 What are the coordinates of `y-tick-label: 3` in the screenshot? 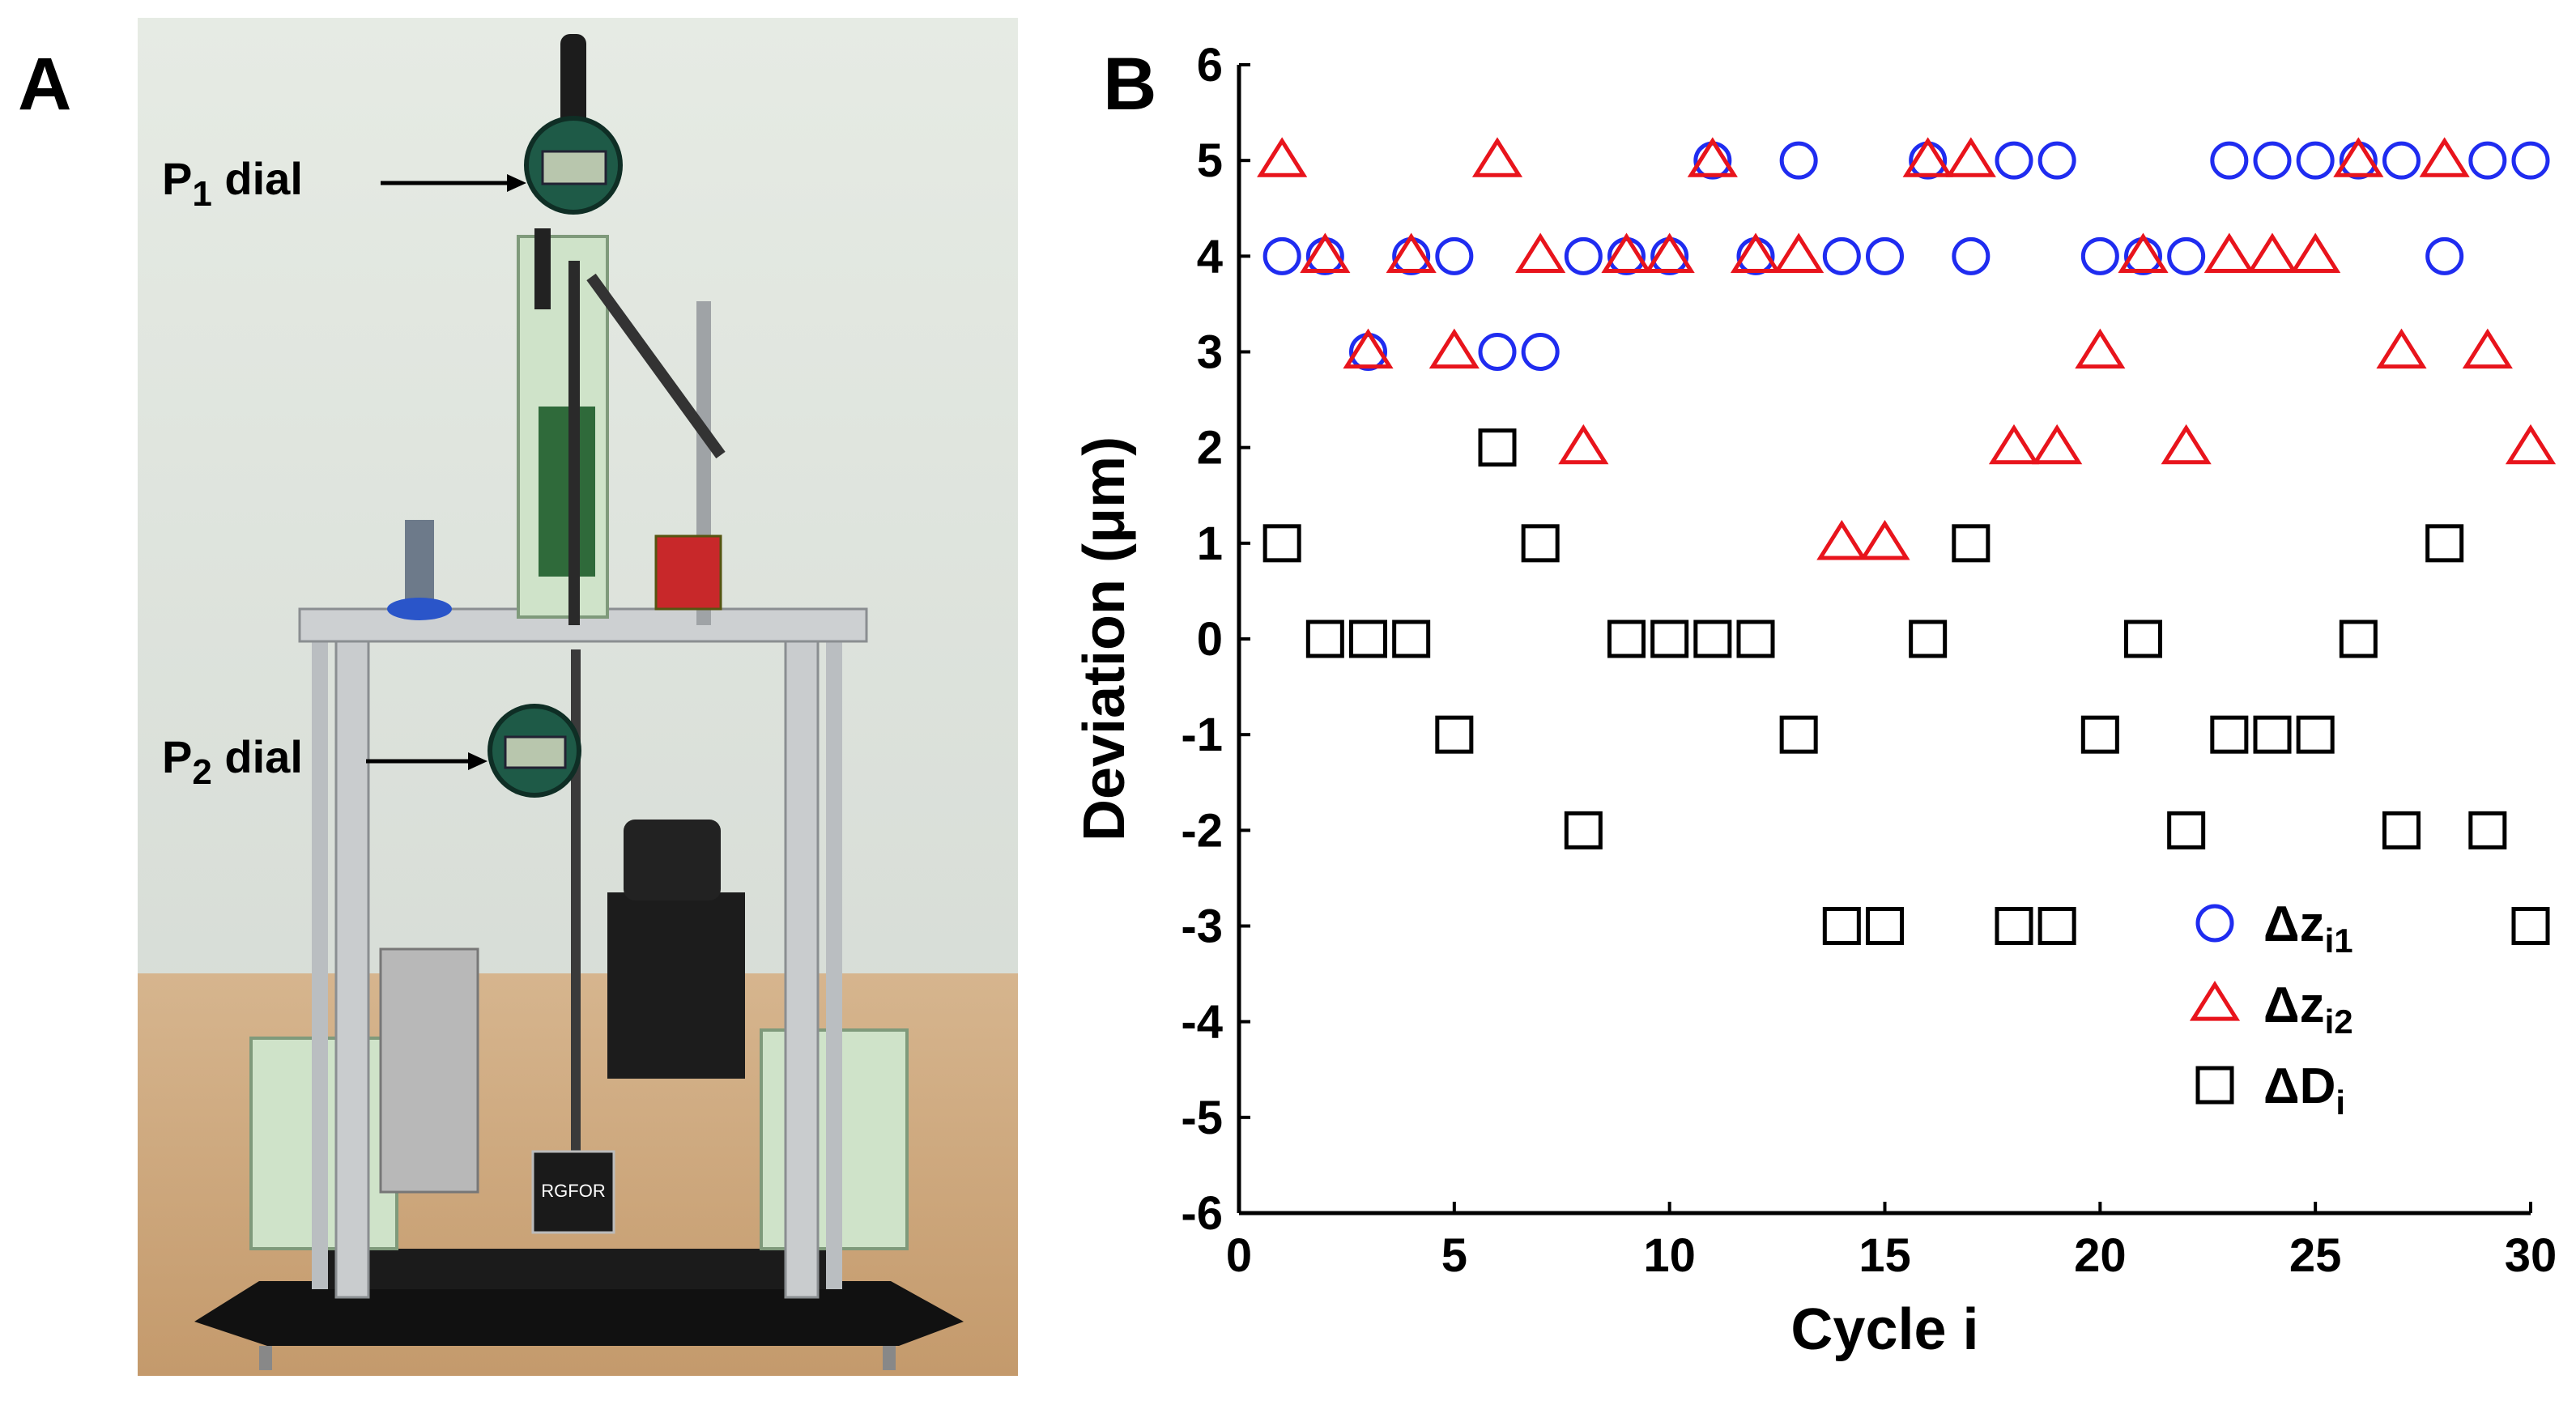 It's located at (1210, 352).